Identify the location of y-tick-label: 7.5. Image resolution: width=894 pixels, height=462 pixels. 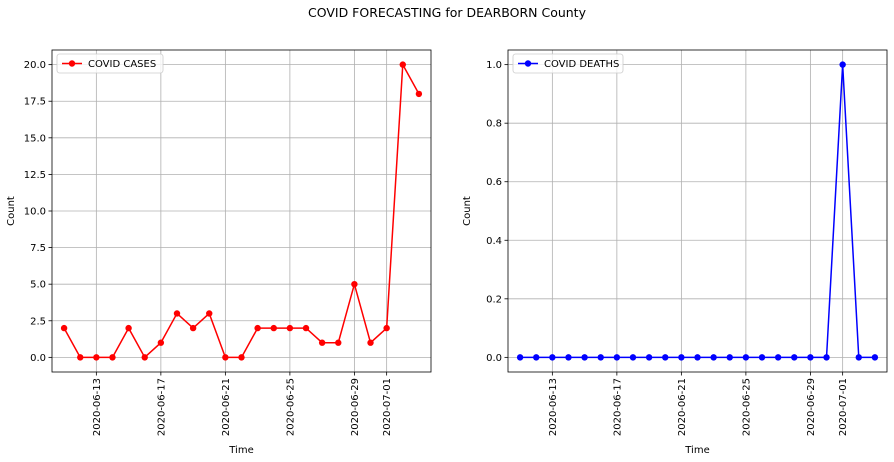
(38, 248).